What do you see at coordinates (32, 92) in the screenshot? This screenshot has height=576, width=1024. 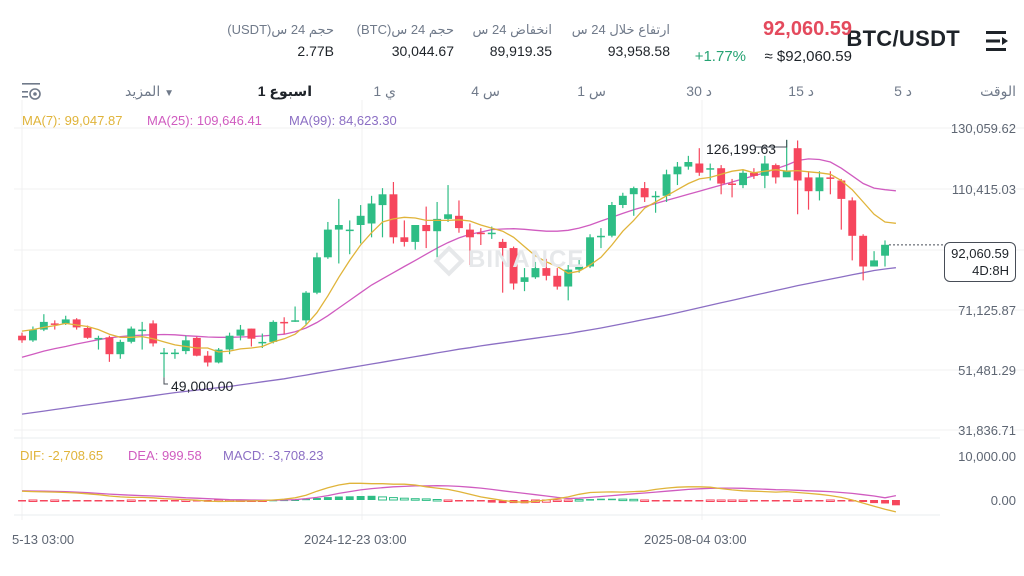 I see `chart-settings-icon` at bounding box center [32, 92].